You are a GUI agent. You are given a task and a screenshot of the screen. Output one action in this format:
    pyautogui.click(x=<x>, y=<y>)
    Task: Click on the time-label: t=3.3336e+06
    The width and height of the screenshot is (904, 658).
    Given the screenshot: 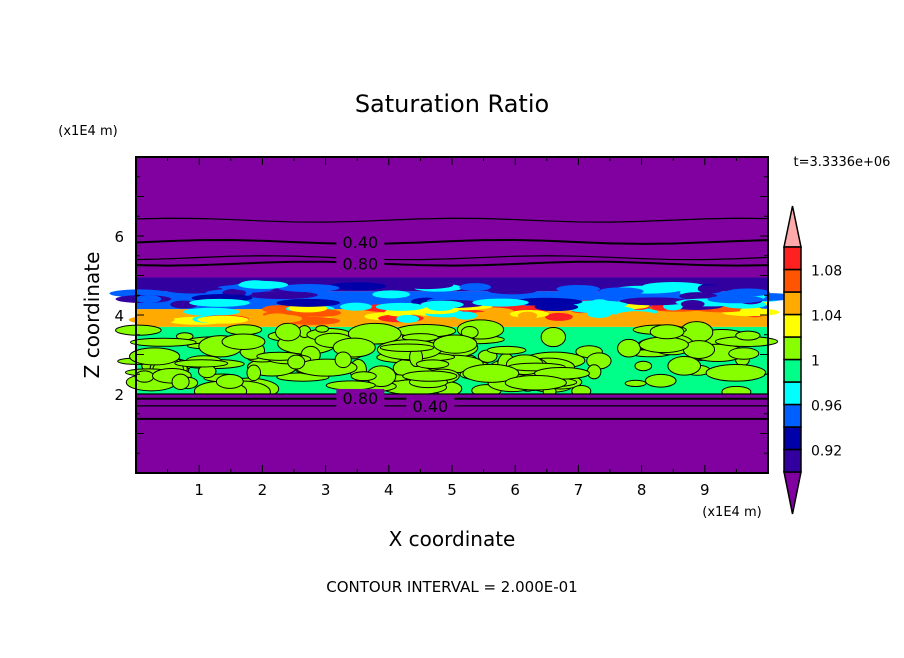 What is the action you would take?
    pyautogui.click(x=842, y=162)
    